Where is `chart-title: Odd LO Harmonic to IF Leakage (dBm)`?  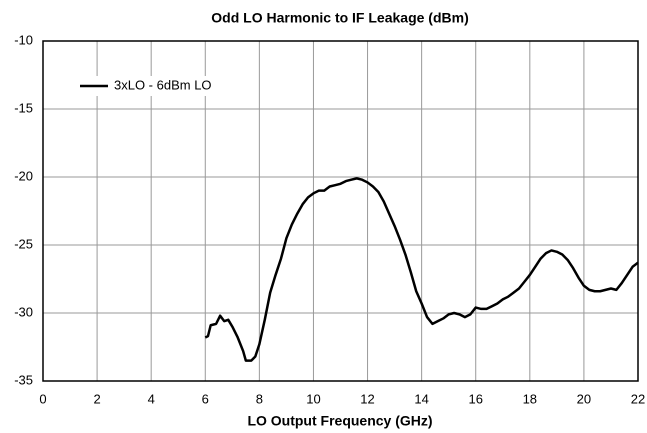 chart-title: Odd LO Harmonic to IF Leakage (dBm) is located at coordinates (339, 18).